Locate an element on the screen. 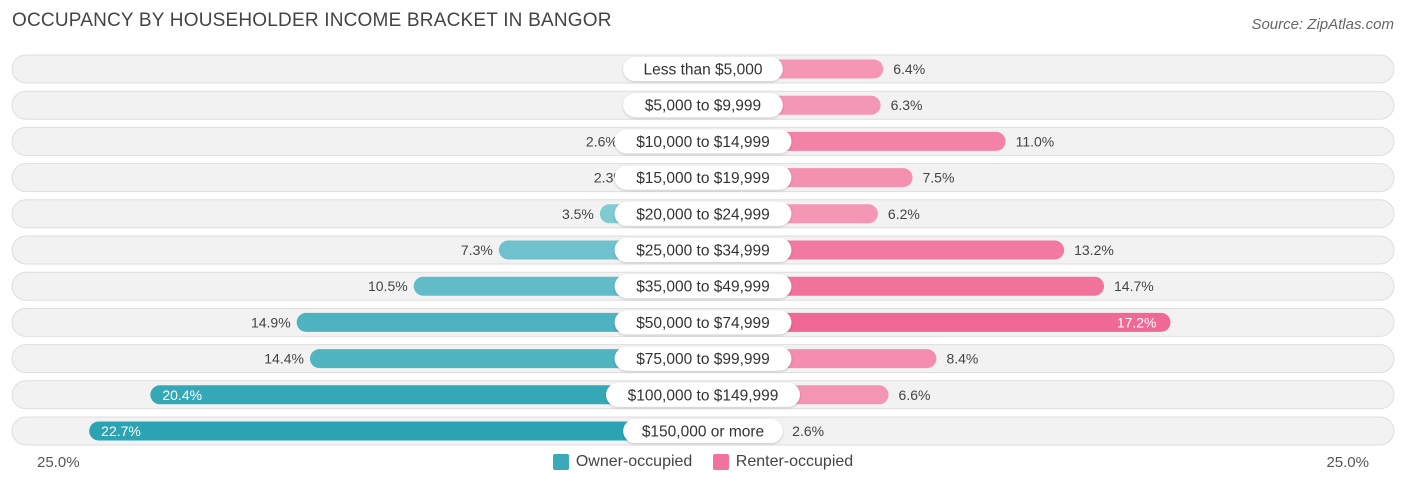 This screenshot has height=487, width=1406. category-label: $35,000 to $49,999 is located at coordinates (703, 287).